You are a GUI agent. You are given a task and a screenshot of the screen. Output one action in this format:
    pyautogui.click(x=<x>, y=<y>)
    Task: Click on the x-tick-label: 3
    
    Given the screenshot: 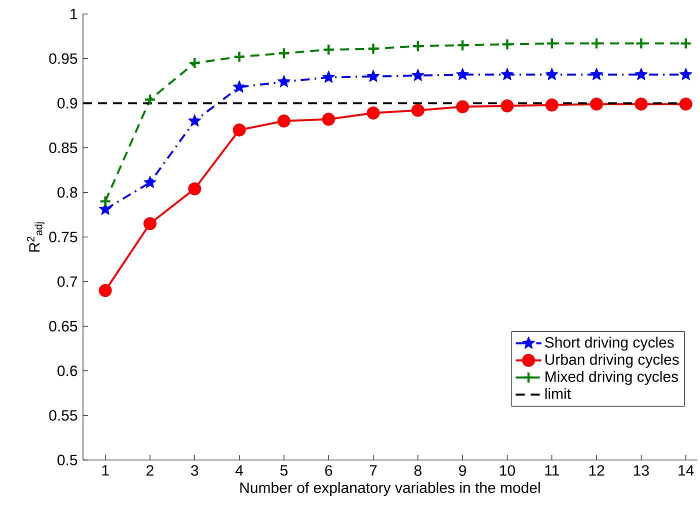 What is the action you would take?
    pyautogui.click(x=194, y=470)
    